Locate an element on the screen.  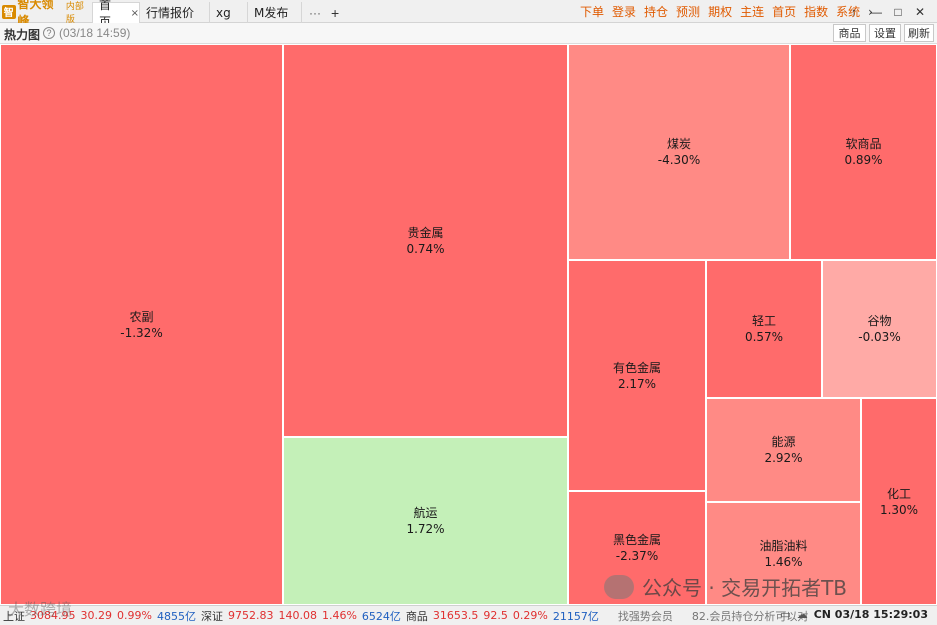
sh-index-change: 30.29 is located at coordinates (96, 615).